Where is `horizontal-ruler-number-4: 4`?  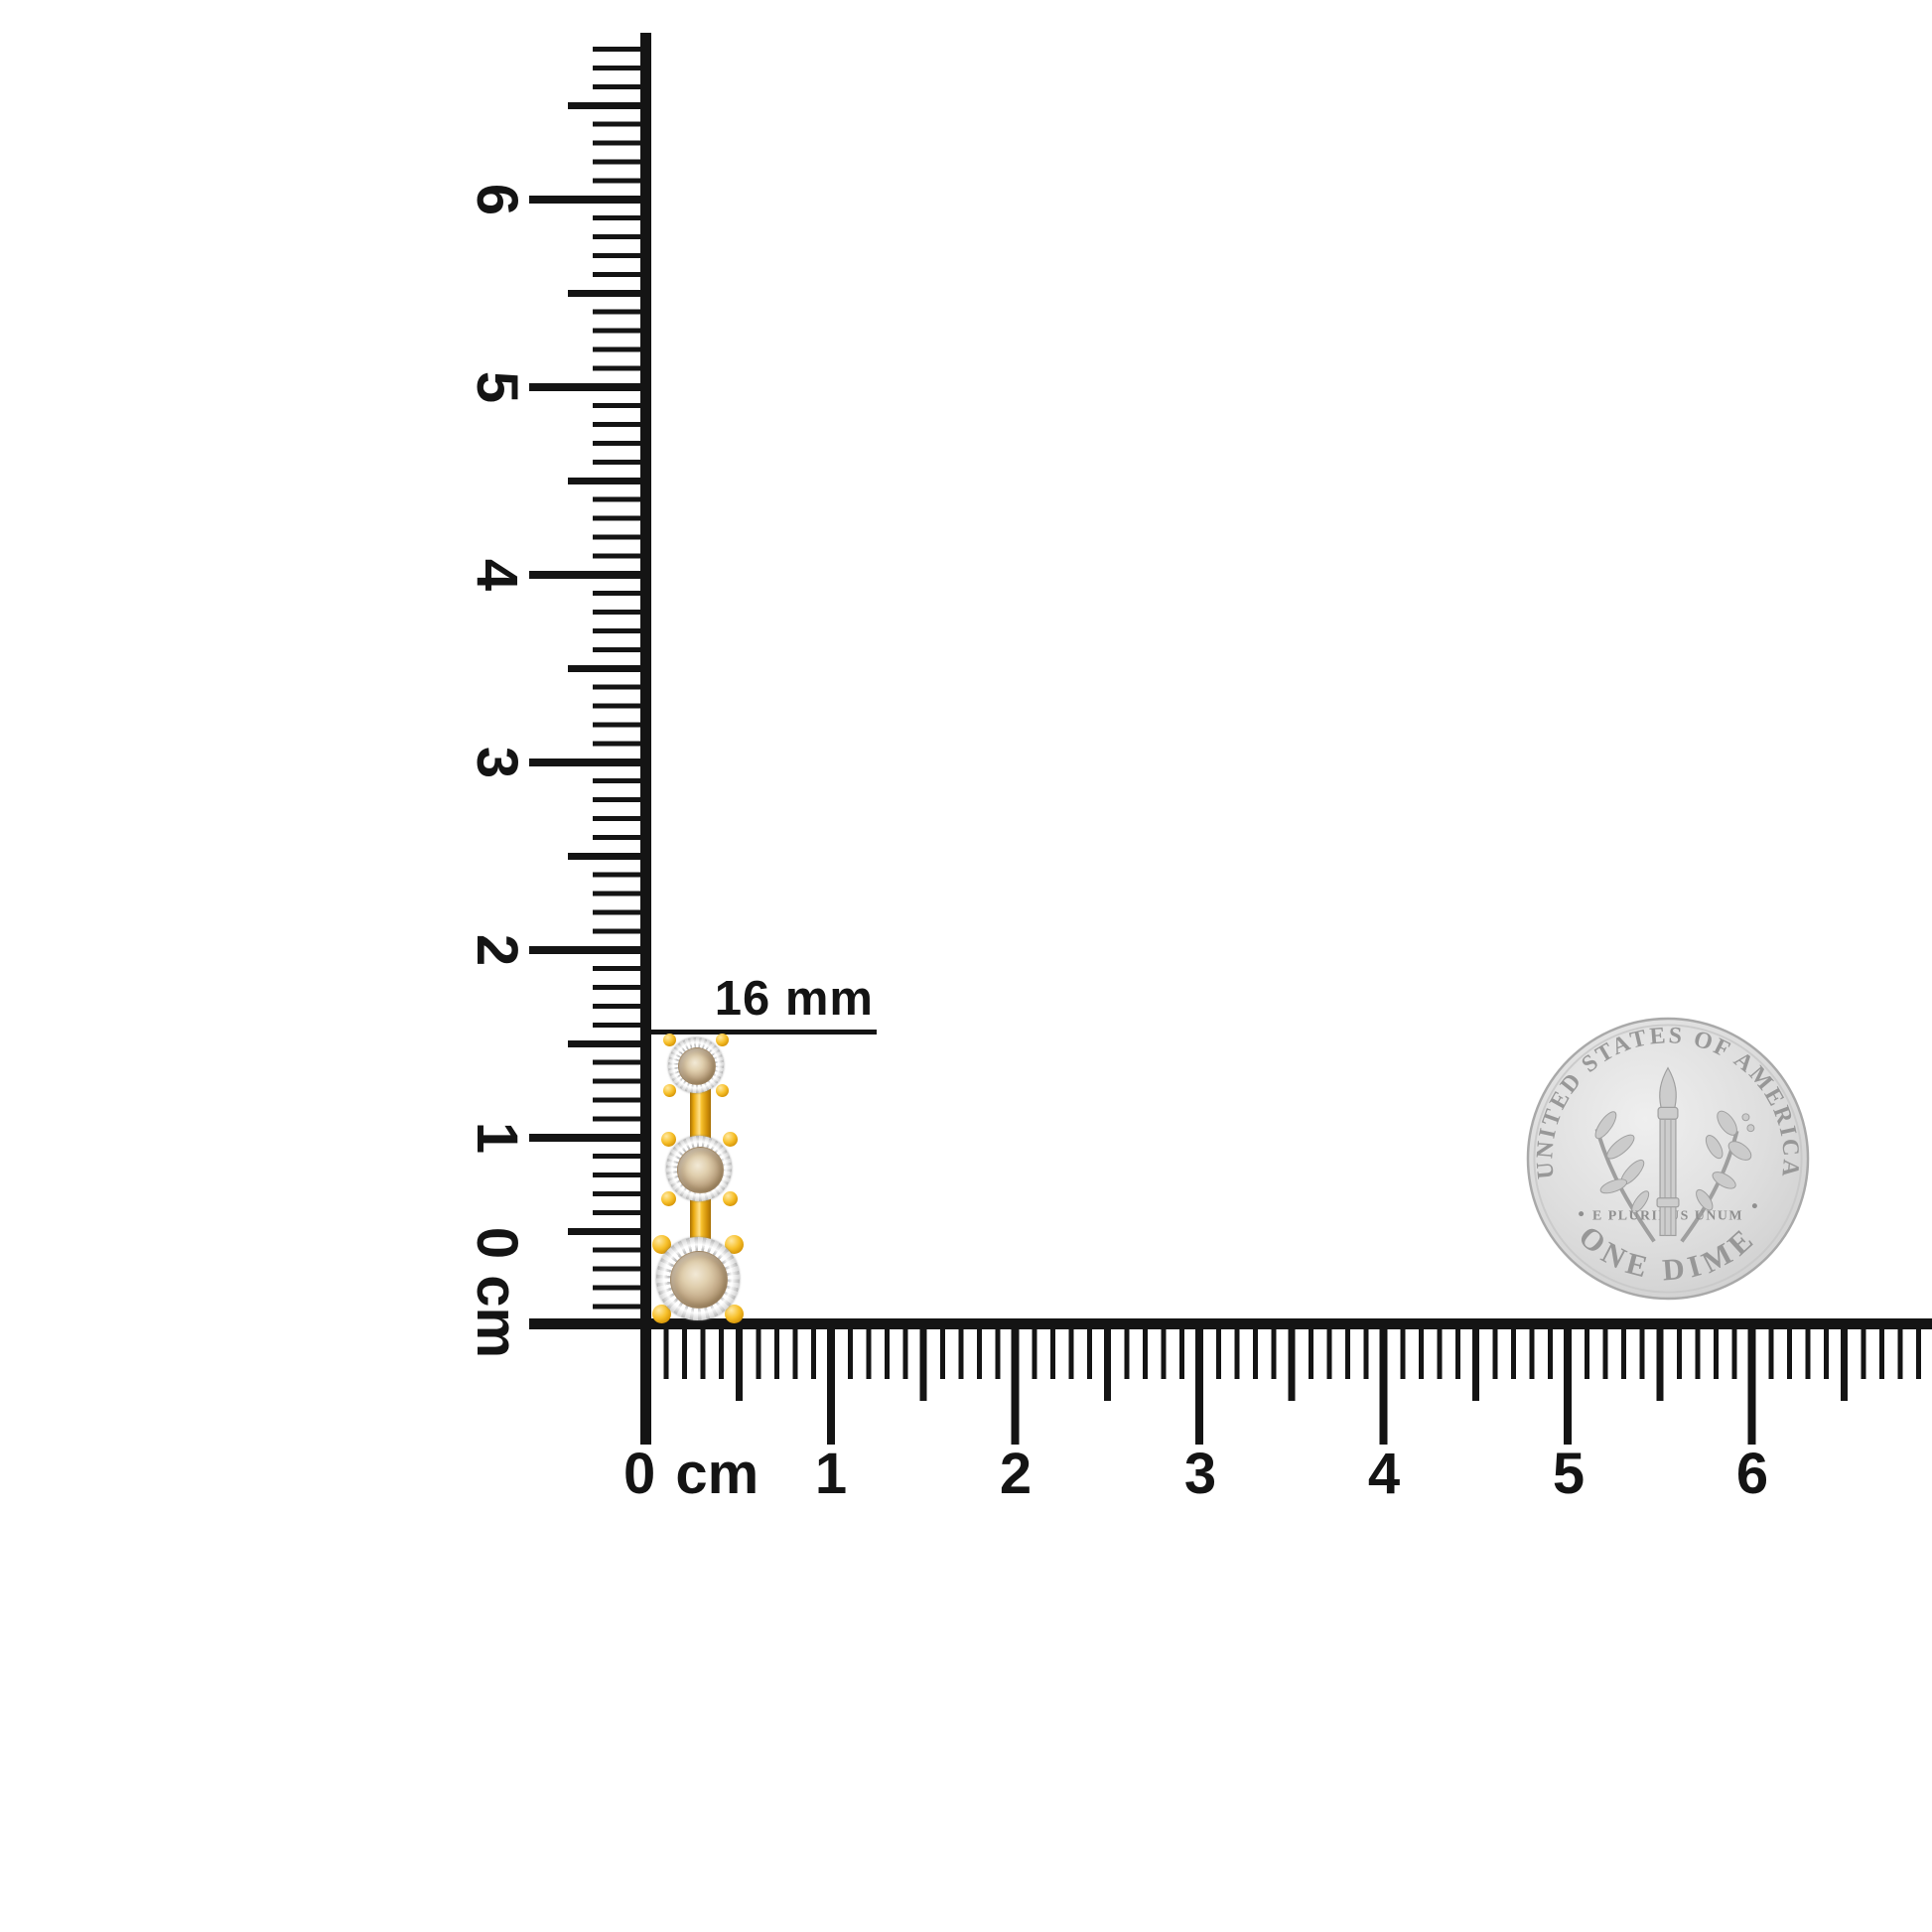 horizontal-ruler-number-4: 4 is located at coordinates (1384, 1474).